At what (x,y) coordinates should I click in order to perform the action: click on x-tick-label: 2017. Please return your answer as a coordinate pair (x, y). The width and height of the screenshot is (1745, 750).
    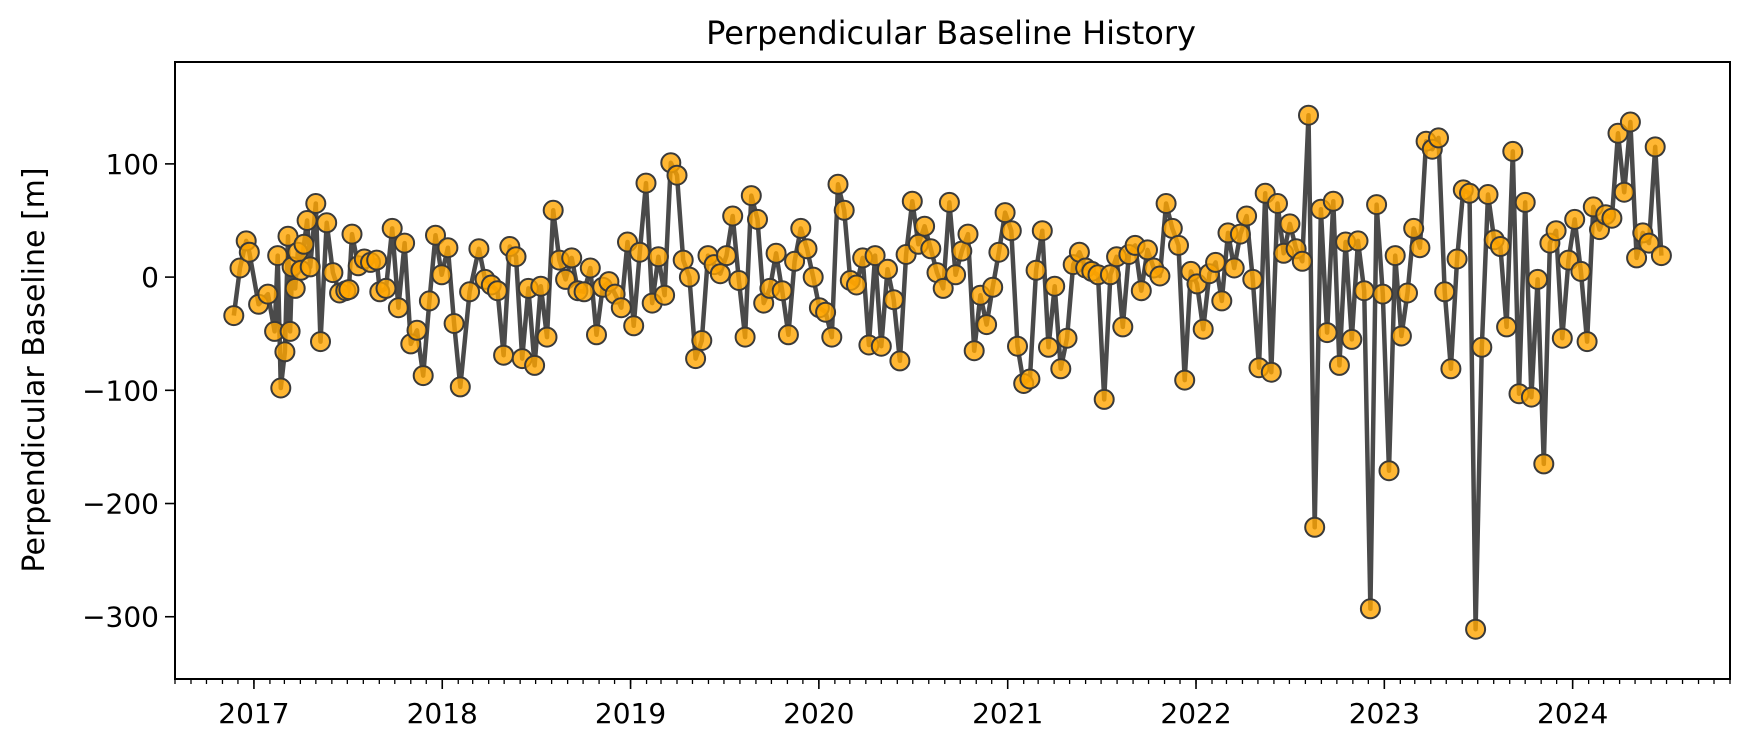
    Looking at the image, I should click on (253, 713).